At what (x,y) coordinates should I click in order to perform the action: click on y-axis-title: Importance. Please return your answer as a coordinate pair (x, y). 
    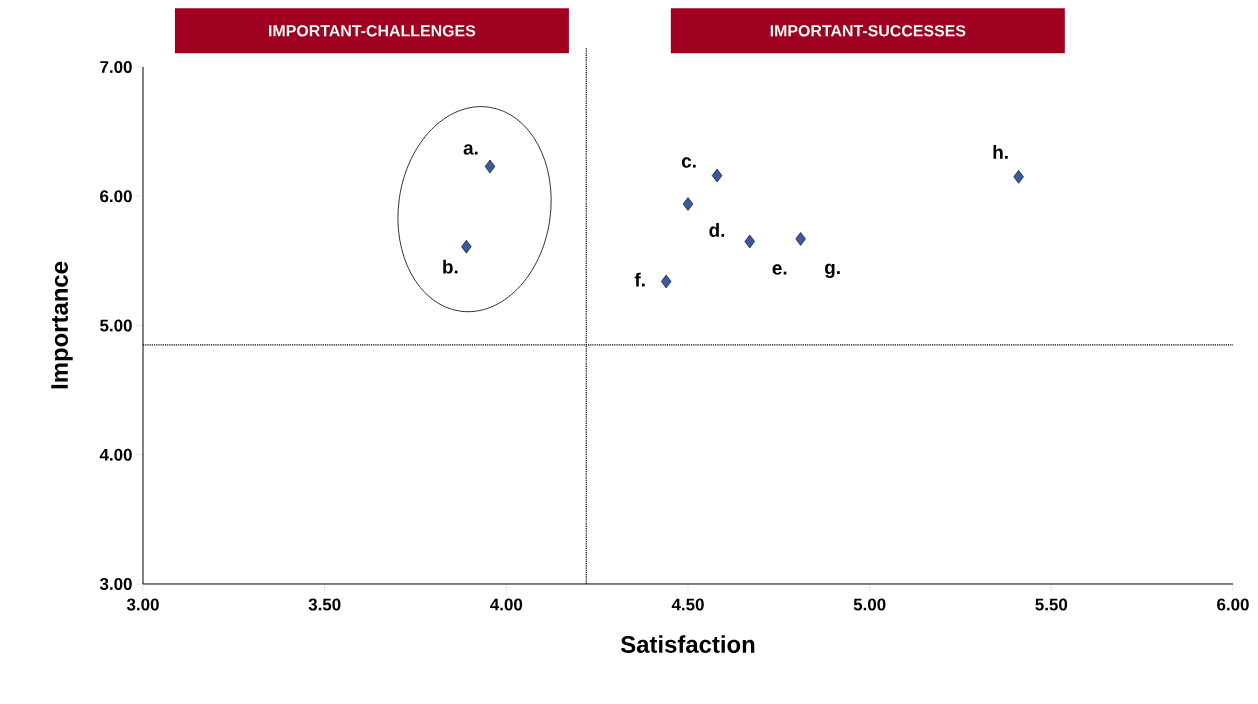
    Looking at the image, I should click on (62, 325).